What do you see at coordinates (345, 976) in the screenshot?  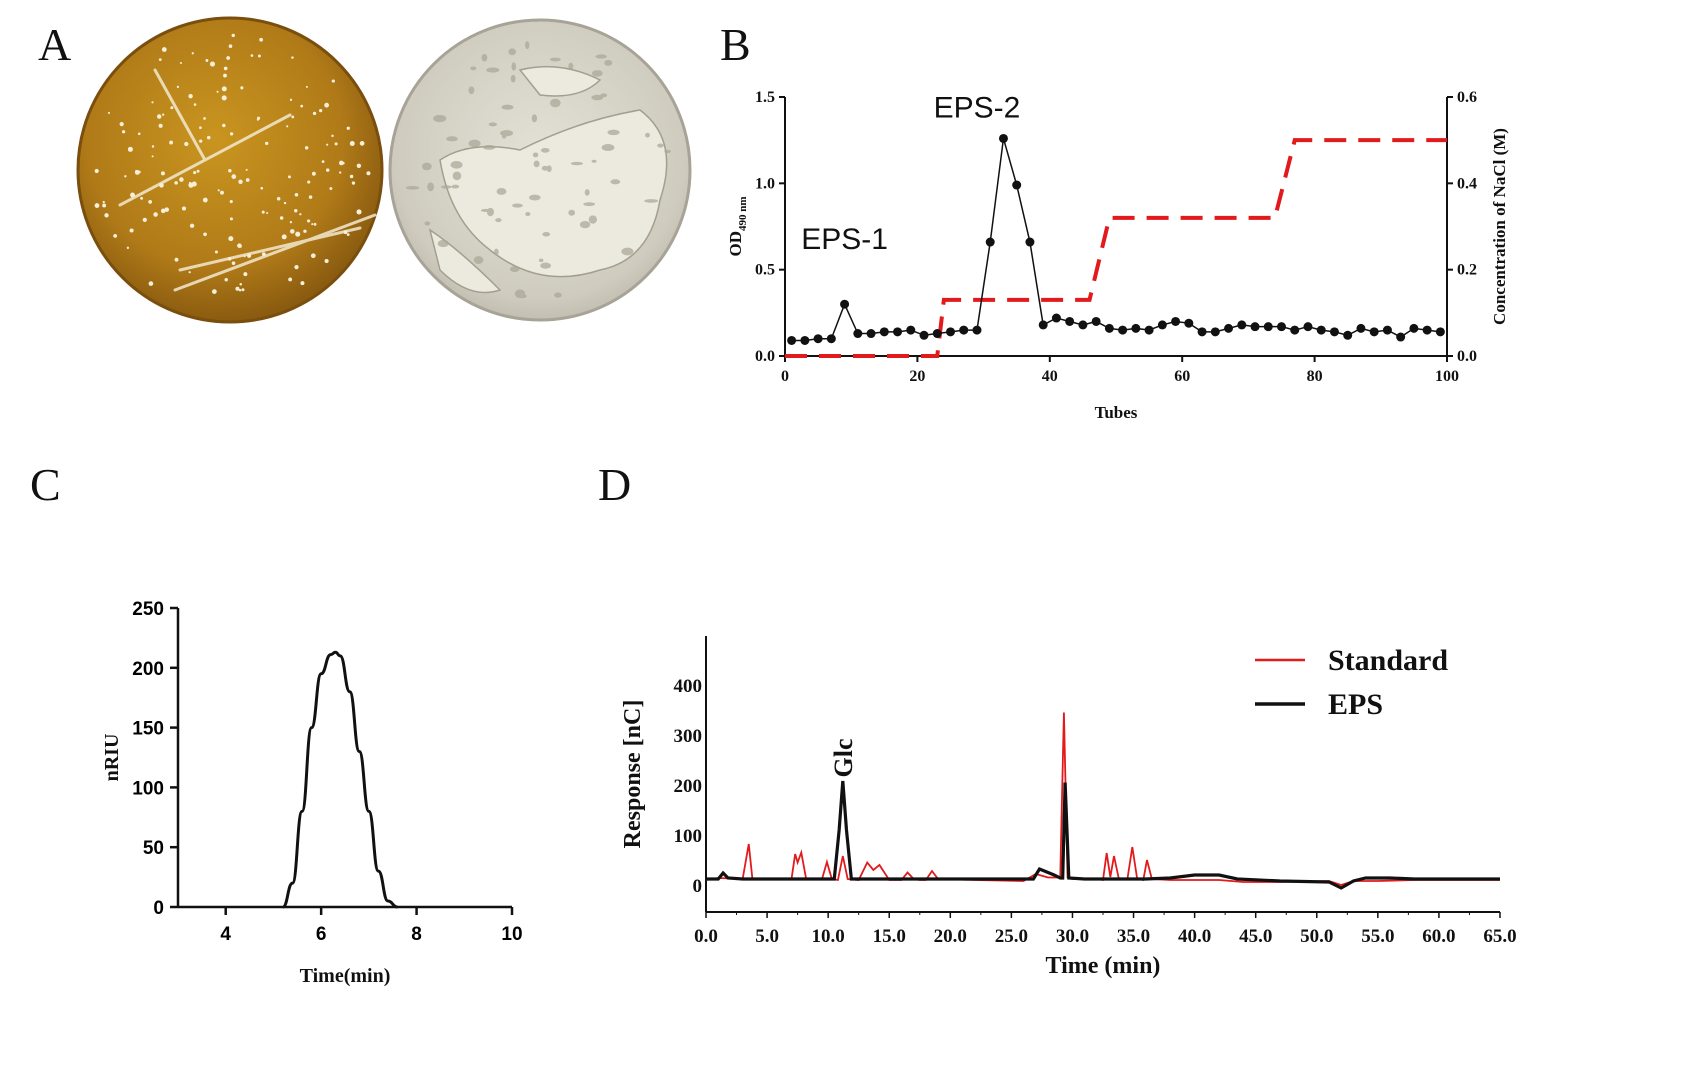 I see `x-axis-title: Time(min)` at bounding box center [345, 976].